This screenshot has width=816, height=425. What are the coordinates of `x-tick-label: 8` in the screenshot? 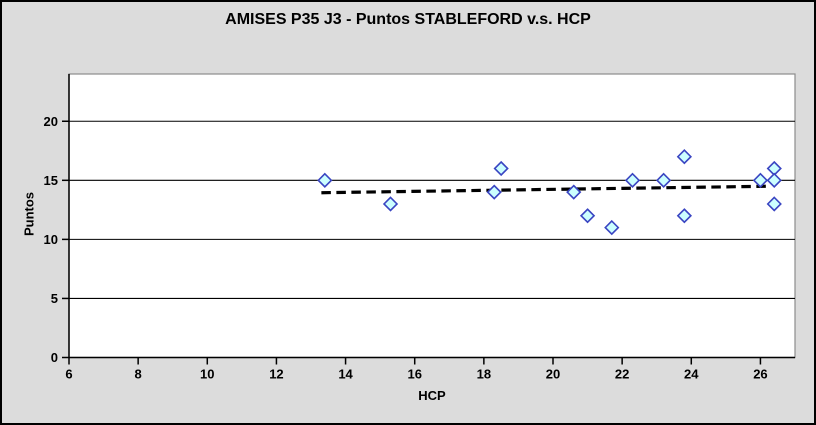 It's located at (138, 374).